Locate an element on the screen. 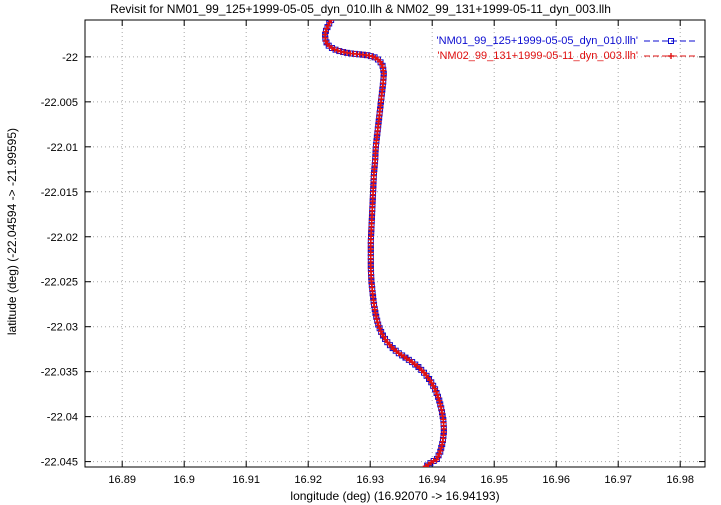 The image size is (721, 505). legend-entry-nm01: 'NM01_99_125+1999-05-05_dyn_010.llh' is located at coordinates (569, 40).